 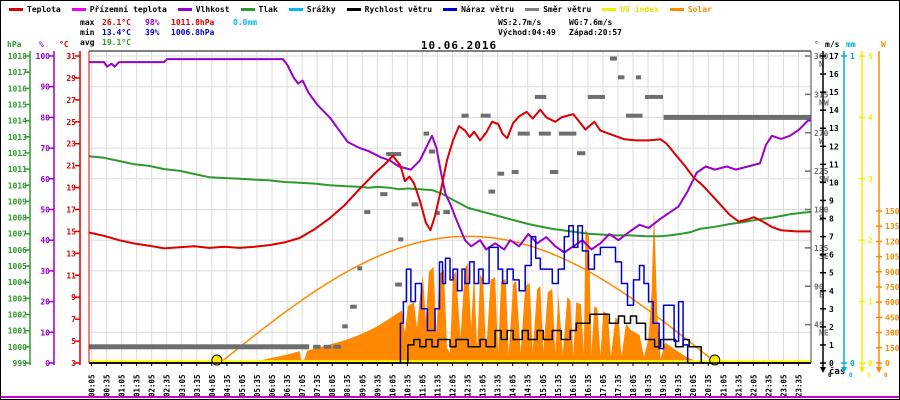 I want to click on axis-tick-label: 1004, so click(x=17, y=282).